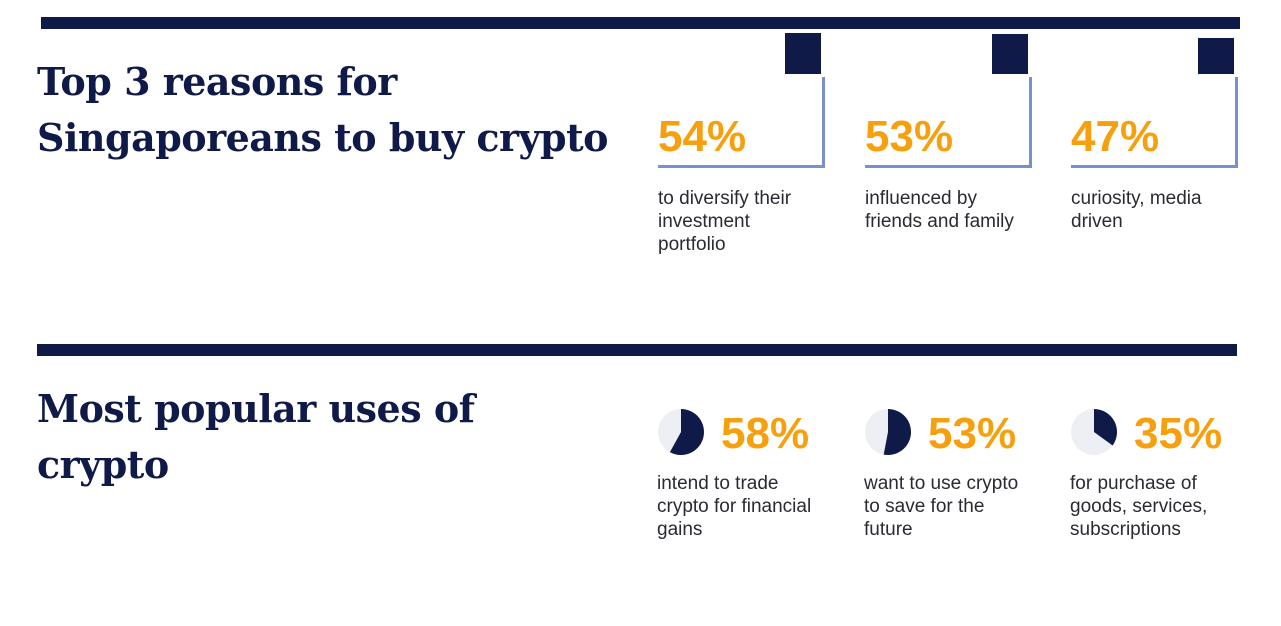 The width and height of the screenshot is (1281, 626). Describe the element at coordinates (941, 483) in the screenshot. I see `use-label-2-line1: want to use crypto` at that location.